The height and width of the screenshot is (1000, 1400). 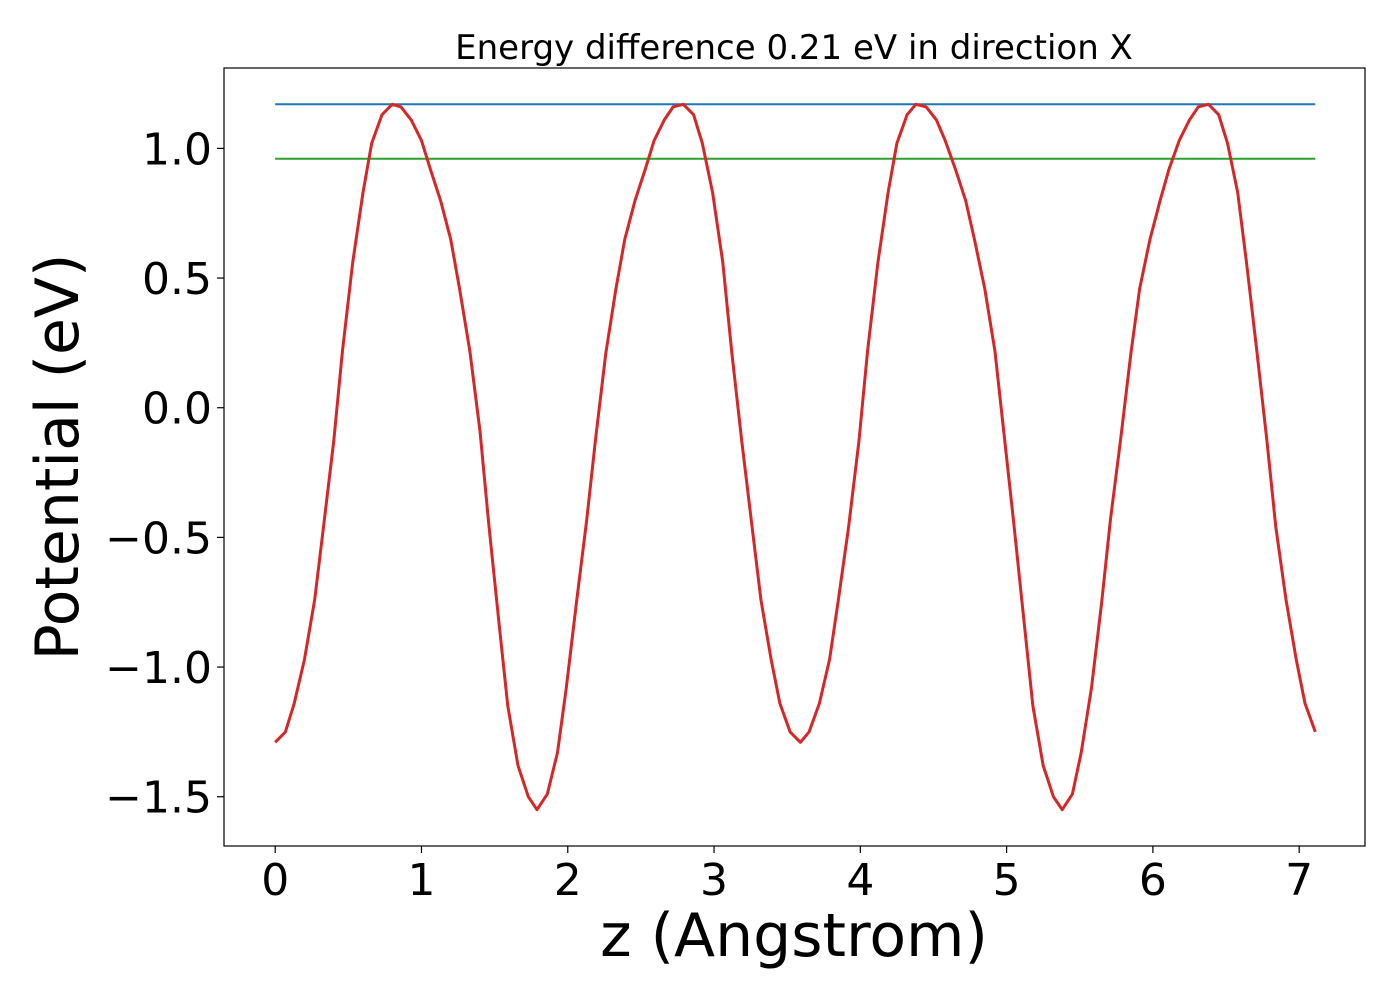 What do you see at coordinates (158, 668) in the screenshot?
I see `y-tick-label: −1.0` at bounding box center [158, 668].